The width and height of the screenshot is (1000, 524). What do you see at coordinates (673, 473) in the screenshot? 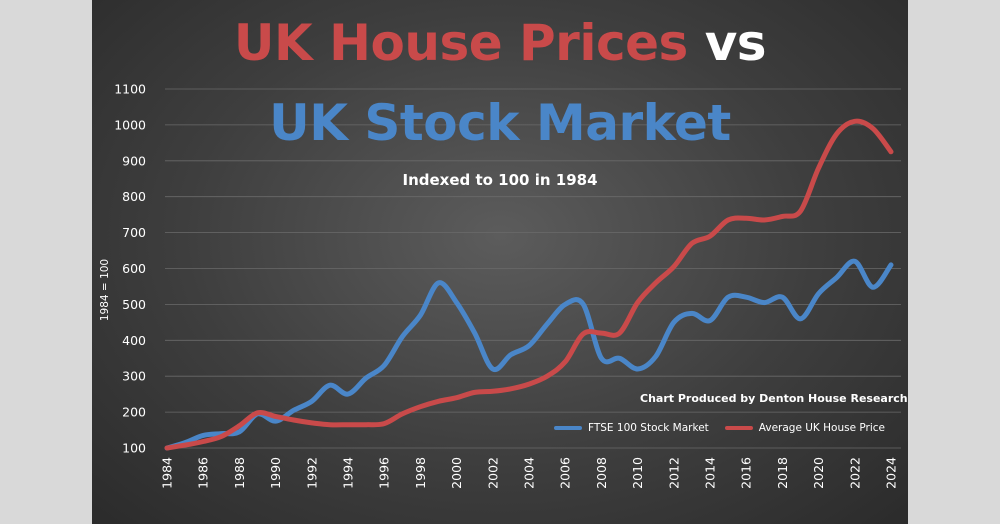
I see `x-tick-label: 2012` at bounding box center [673, 473].